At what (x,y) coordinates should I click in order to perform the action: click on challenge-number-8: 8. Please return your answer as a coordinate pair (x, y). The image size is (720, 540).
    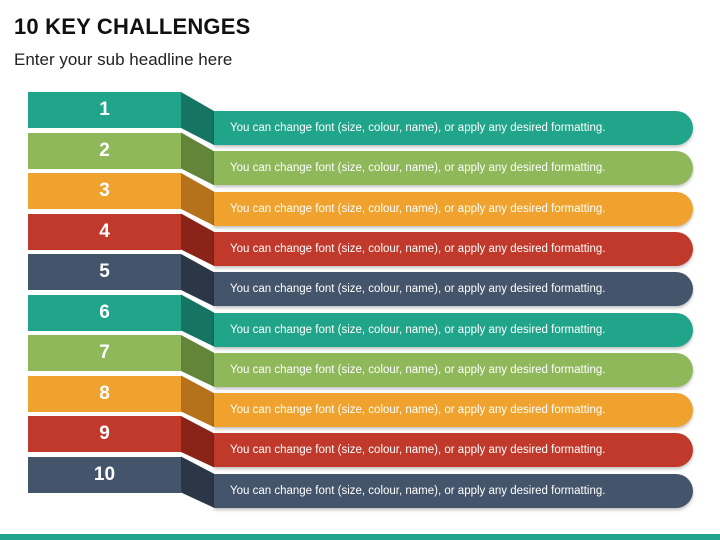
    Looking at the image, I should click on (104, 393).